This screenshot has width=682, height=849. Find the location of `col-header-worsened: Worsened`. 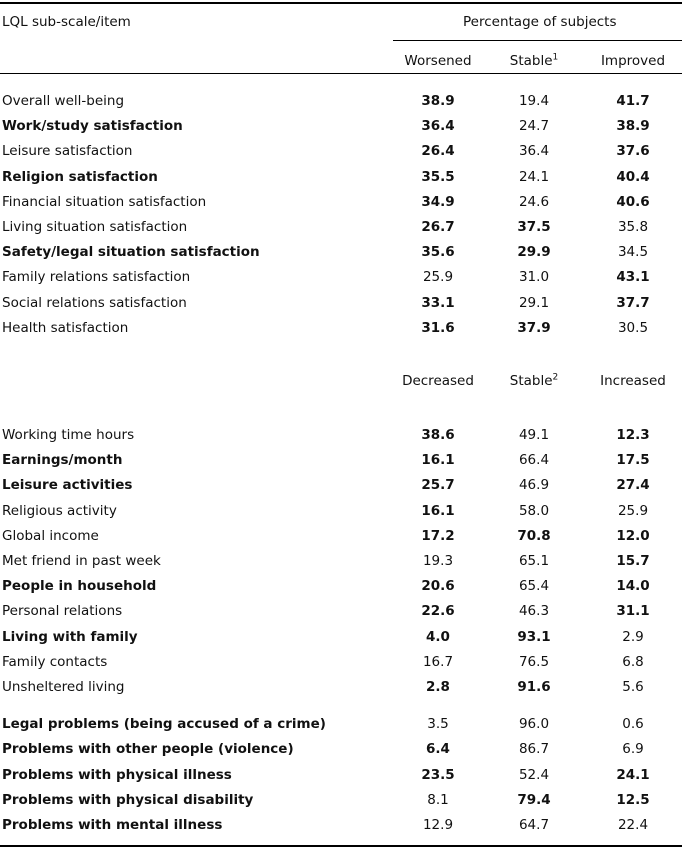

col-header-worsened: Worsened is located at coordinates (438, 61).